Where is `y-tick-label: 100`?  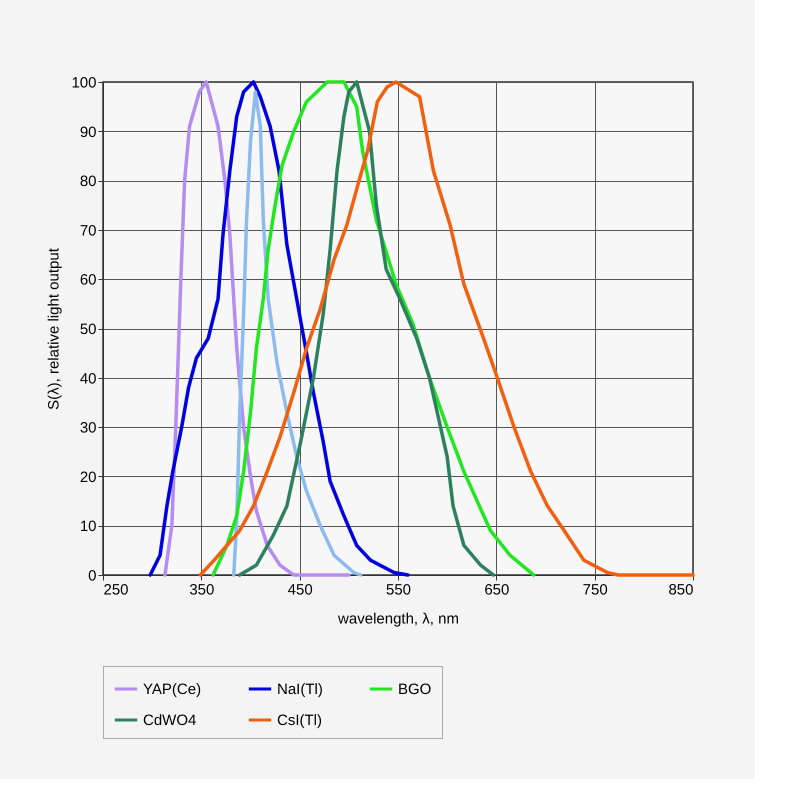 y-tick-label: 100 is located at coordinates (83, 83).